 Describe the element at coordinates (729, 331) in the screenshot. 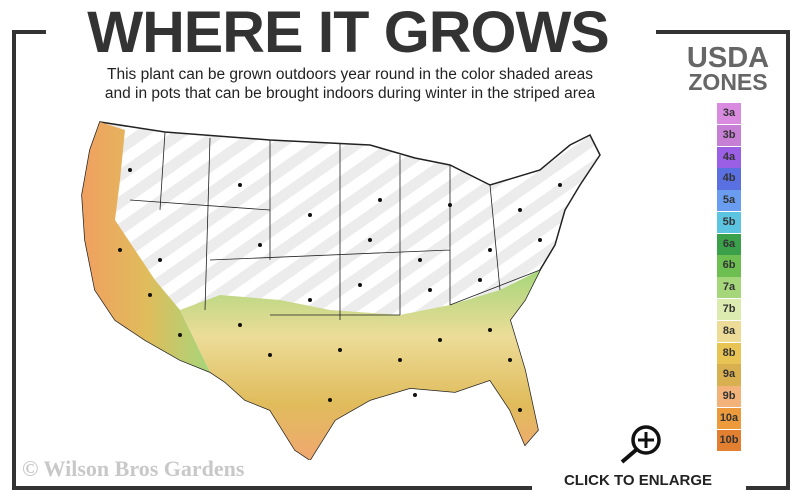

I see `zone-swatch-8a: 8a` at that location.